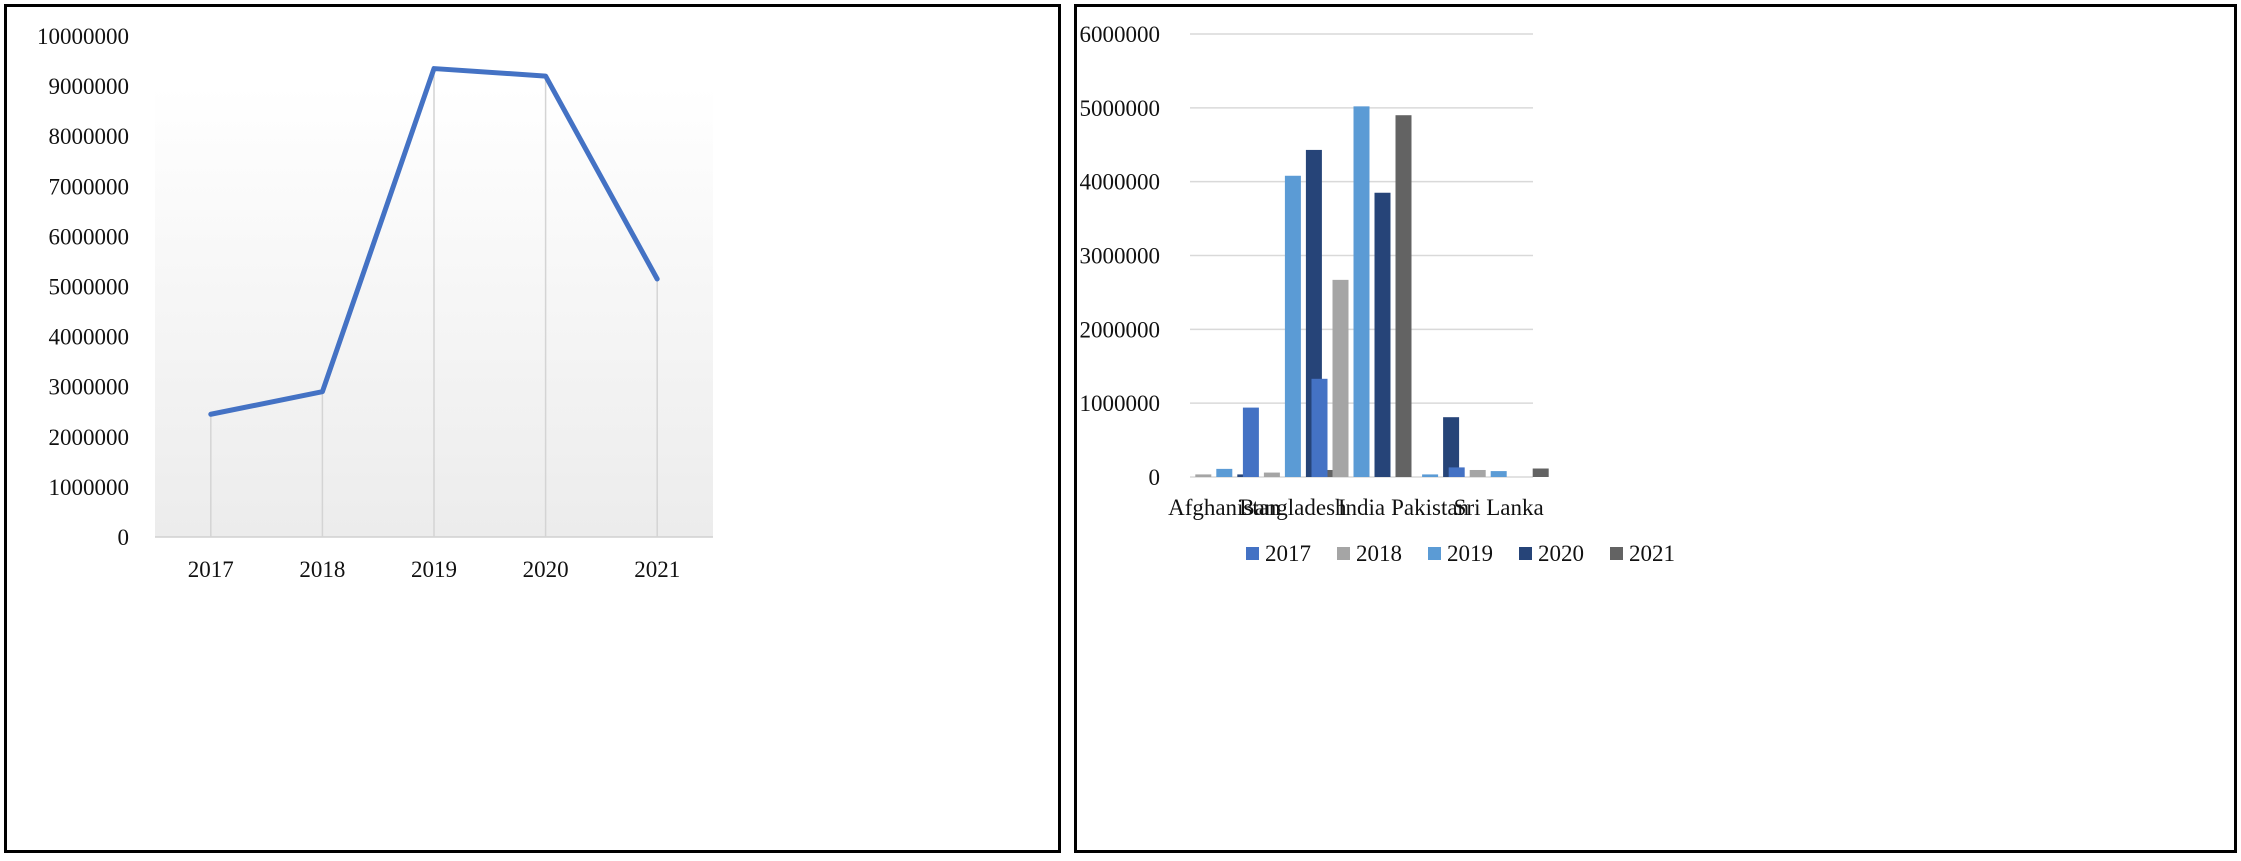 The height and width of the screenshot is (861, 2241). What do you see at coordinates (1379, 553) in the screenshot?
I see `legend-label: 2018` at bounding box center [1379, 553].